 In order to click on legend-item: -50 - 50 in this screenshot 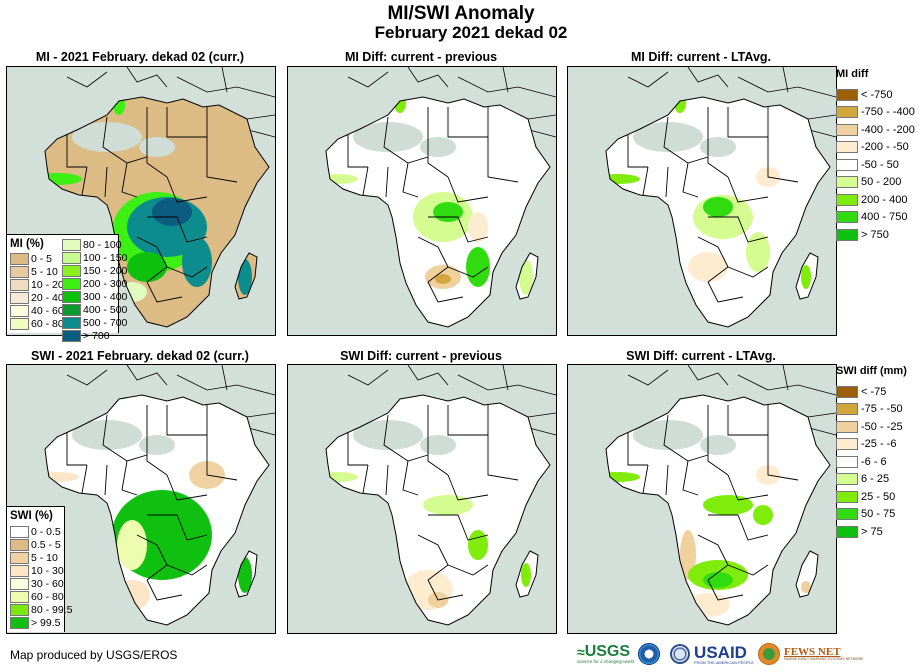, I will do `click(875, 165)`.